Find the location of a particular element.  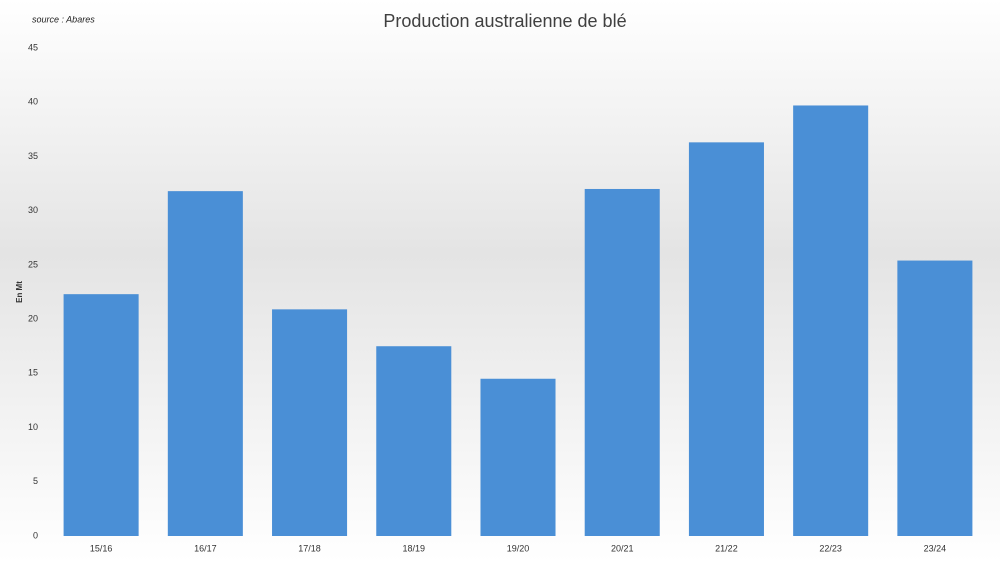

source-note: source : Abares is located at coordinates (63, 19).